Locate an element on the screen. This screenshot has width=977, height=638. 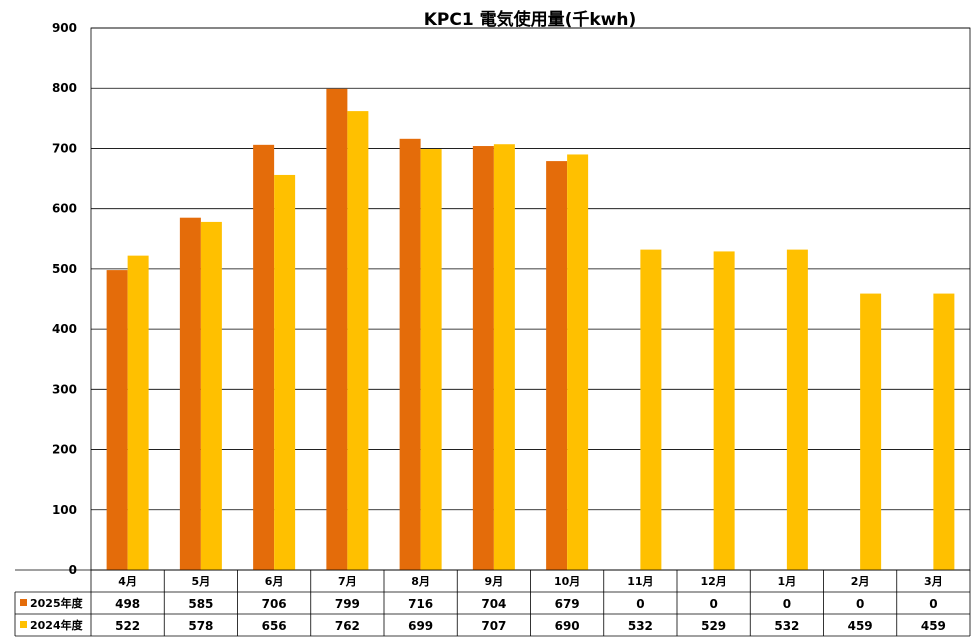
table-cell: 498 is located at coordinates (127, 604).